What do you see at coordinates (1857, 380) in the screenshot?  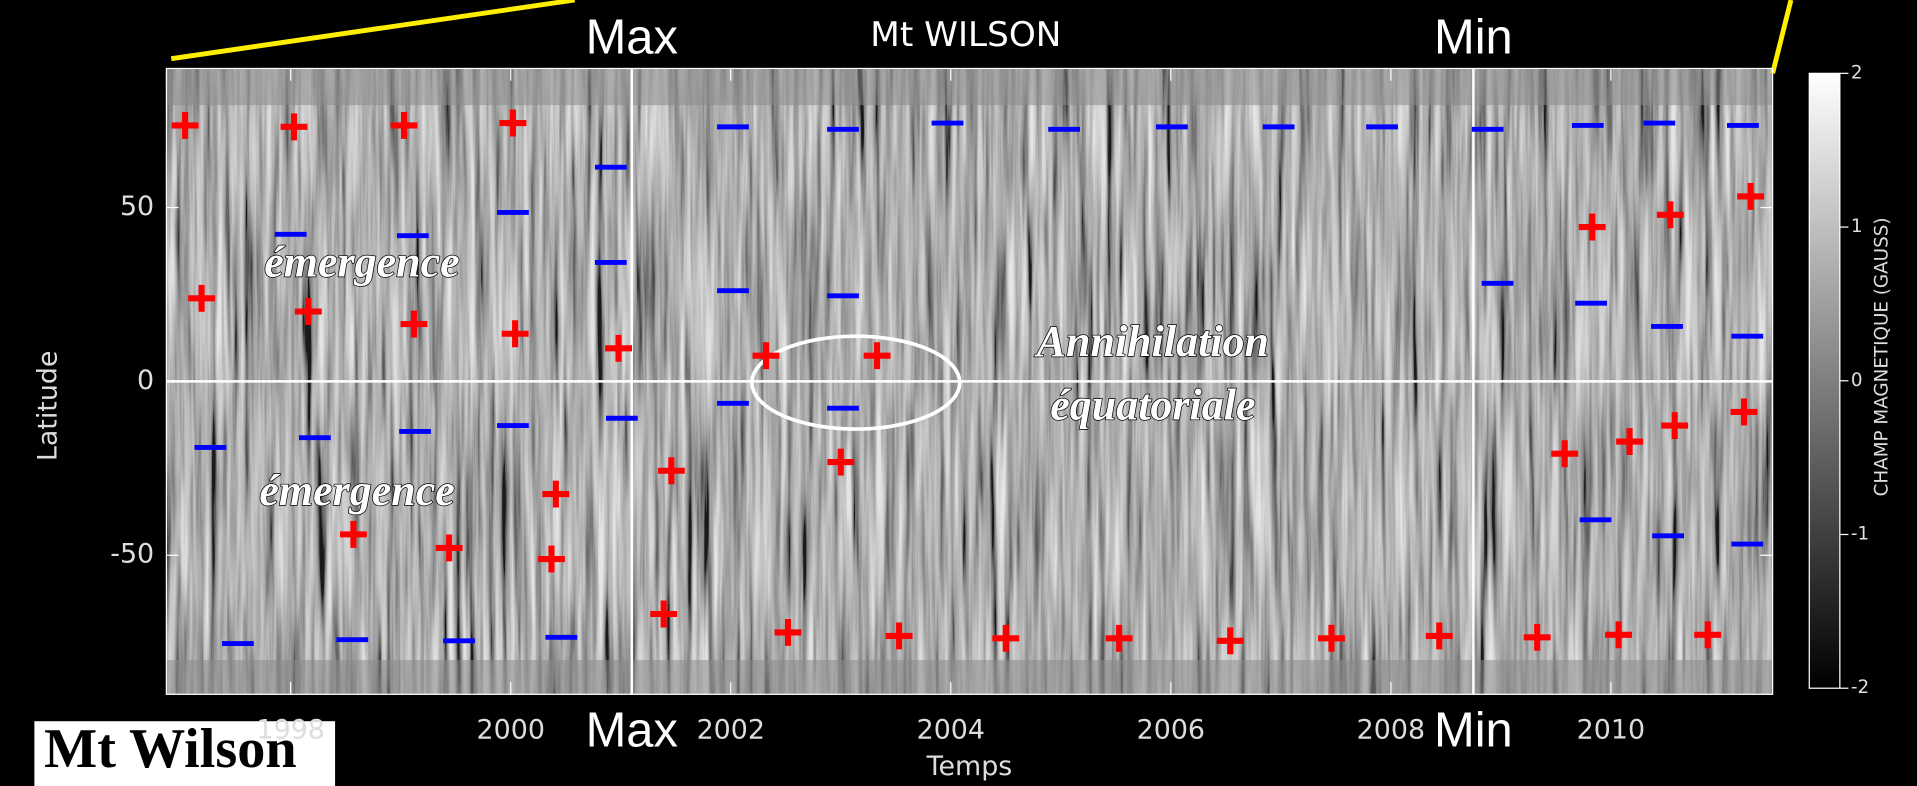 I see `colorbar-tick-label: 0` at bounding box center [1857, 380].